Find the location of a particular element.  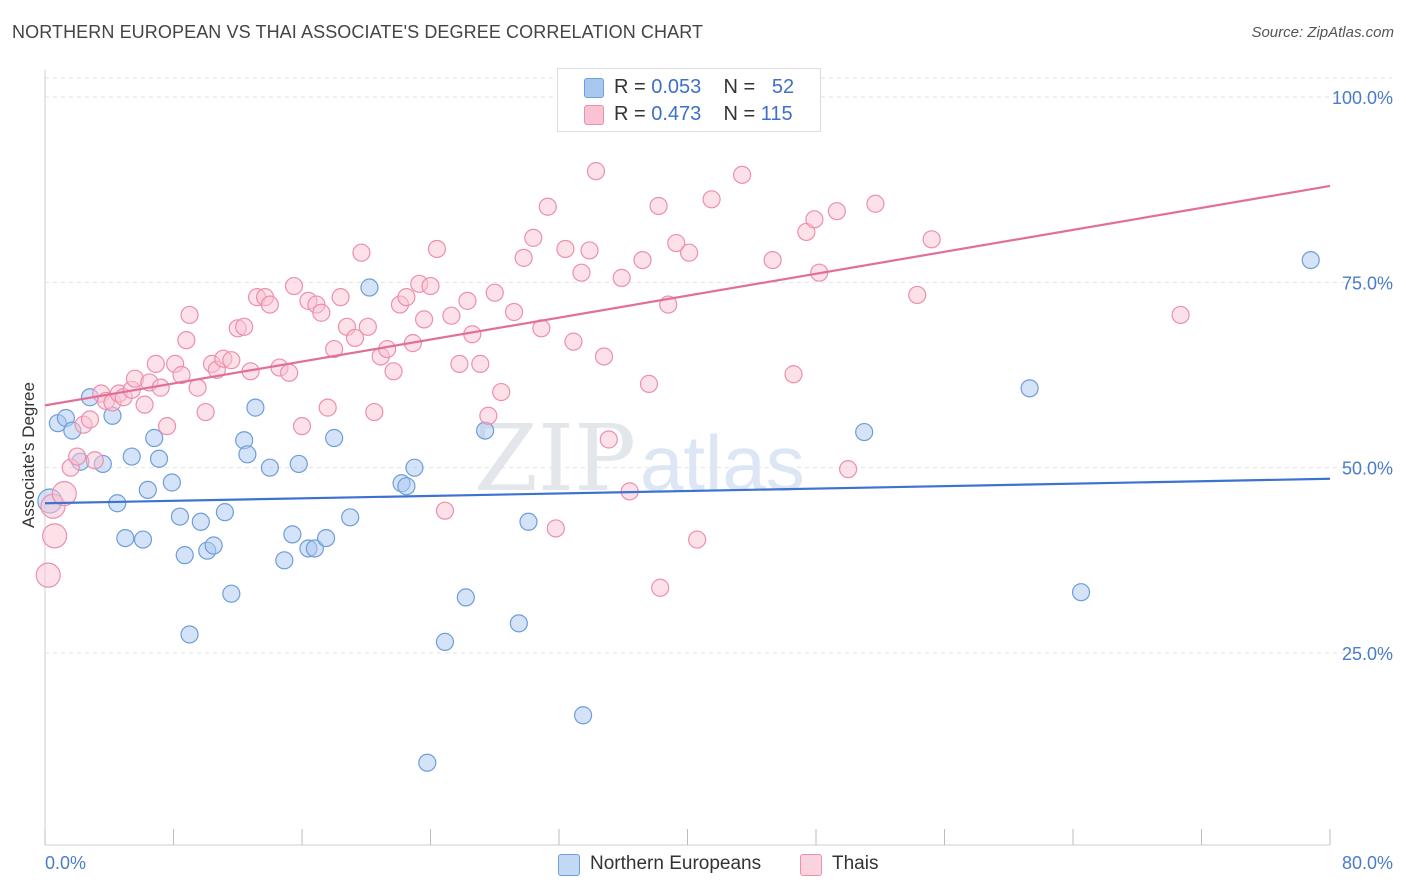

r-value-thais: 0.473 is located at coordinates (676, 114).